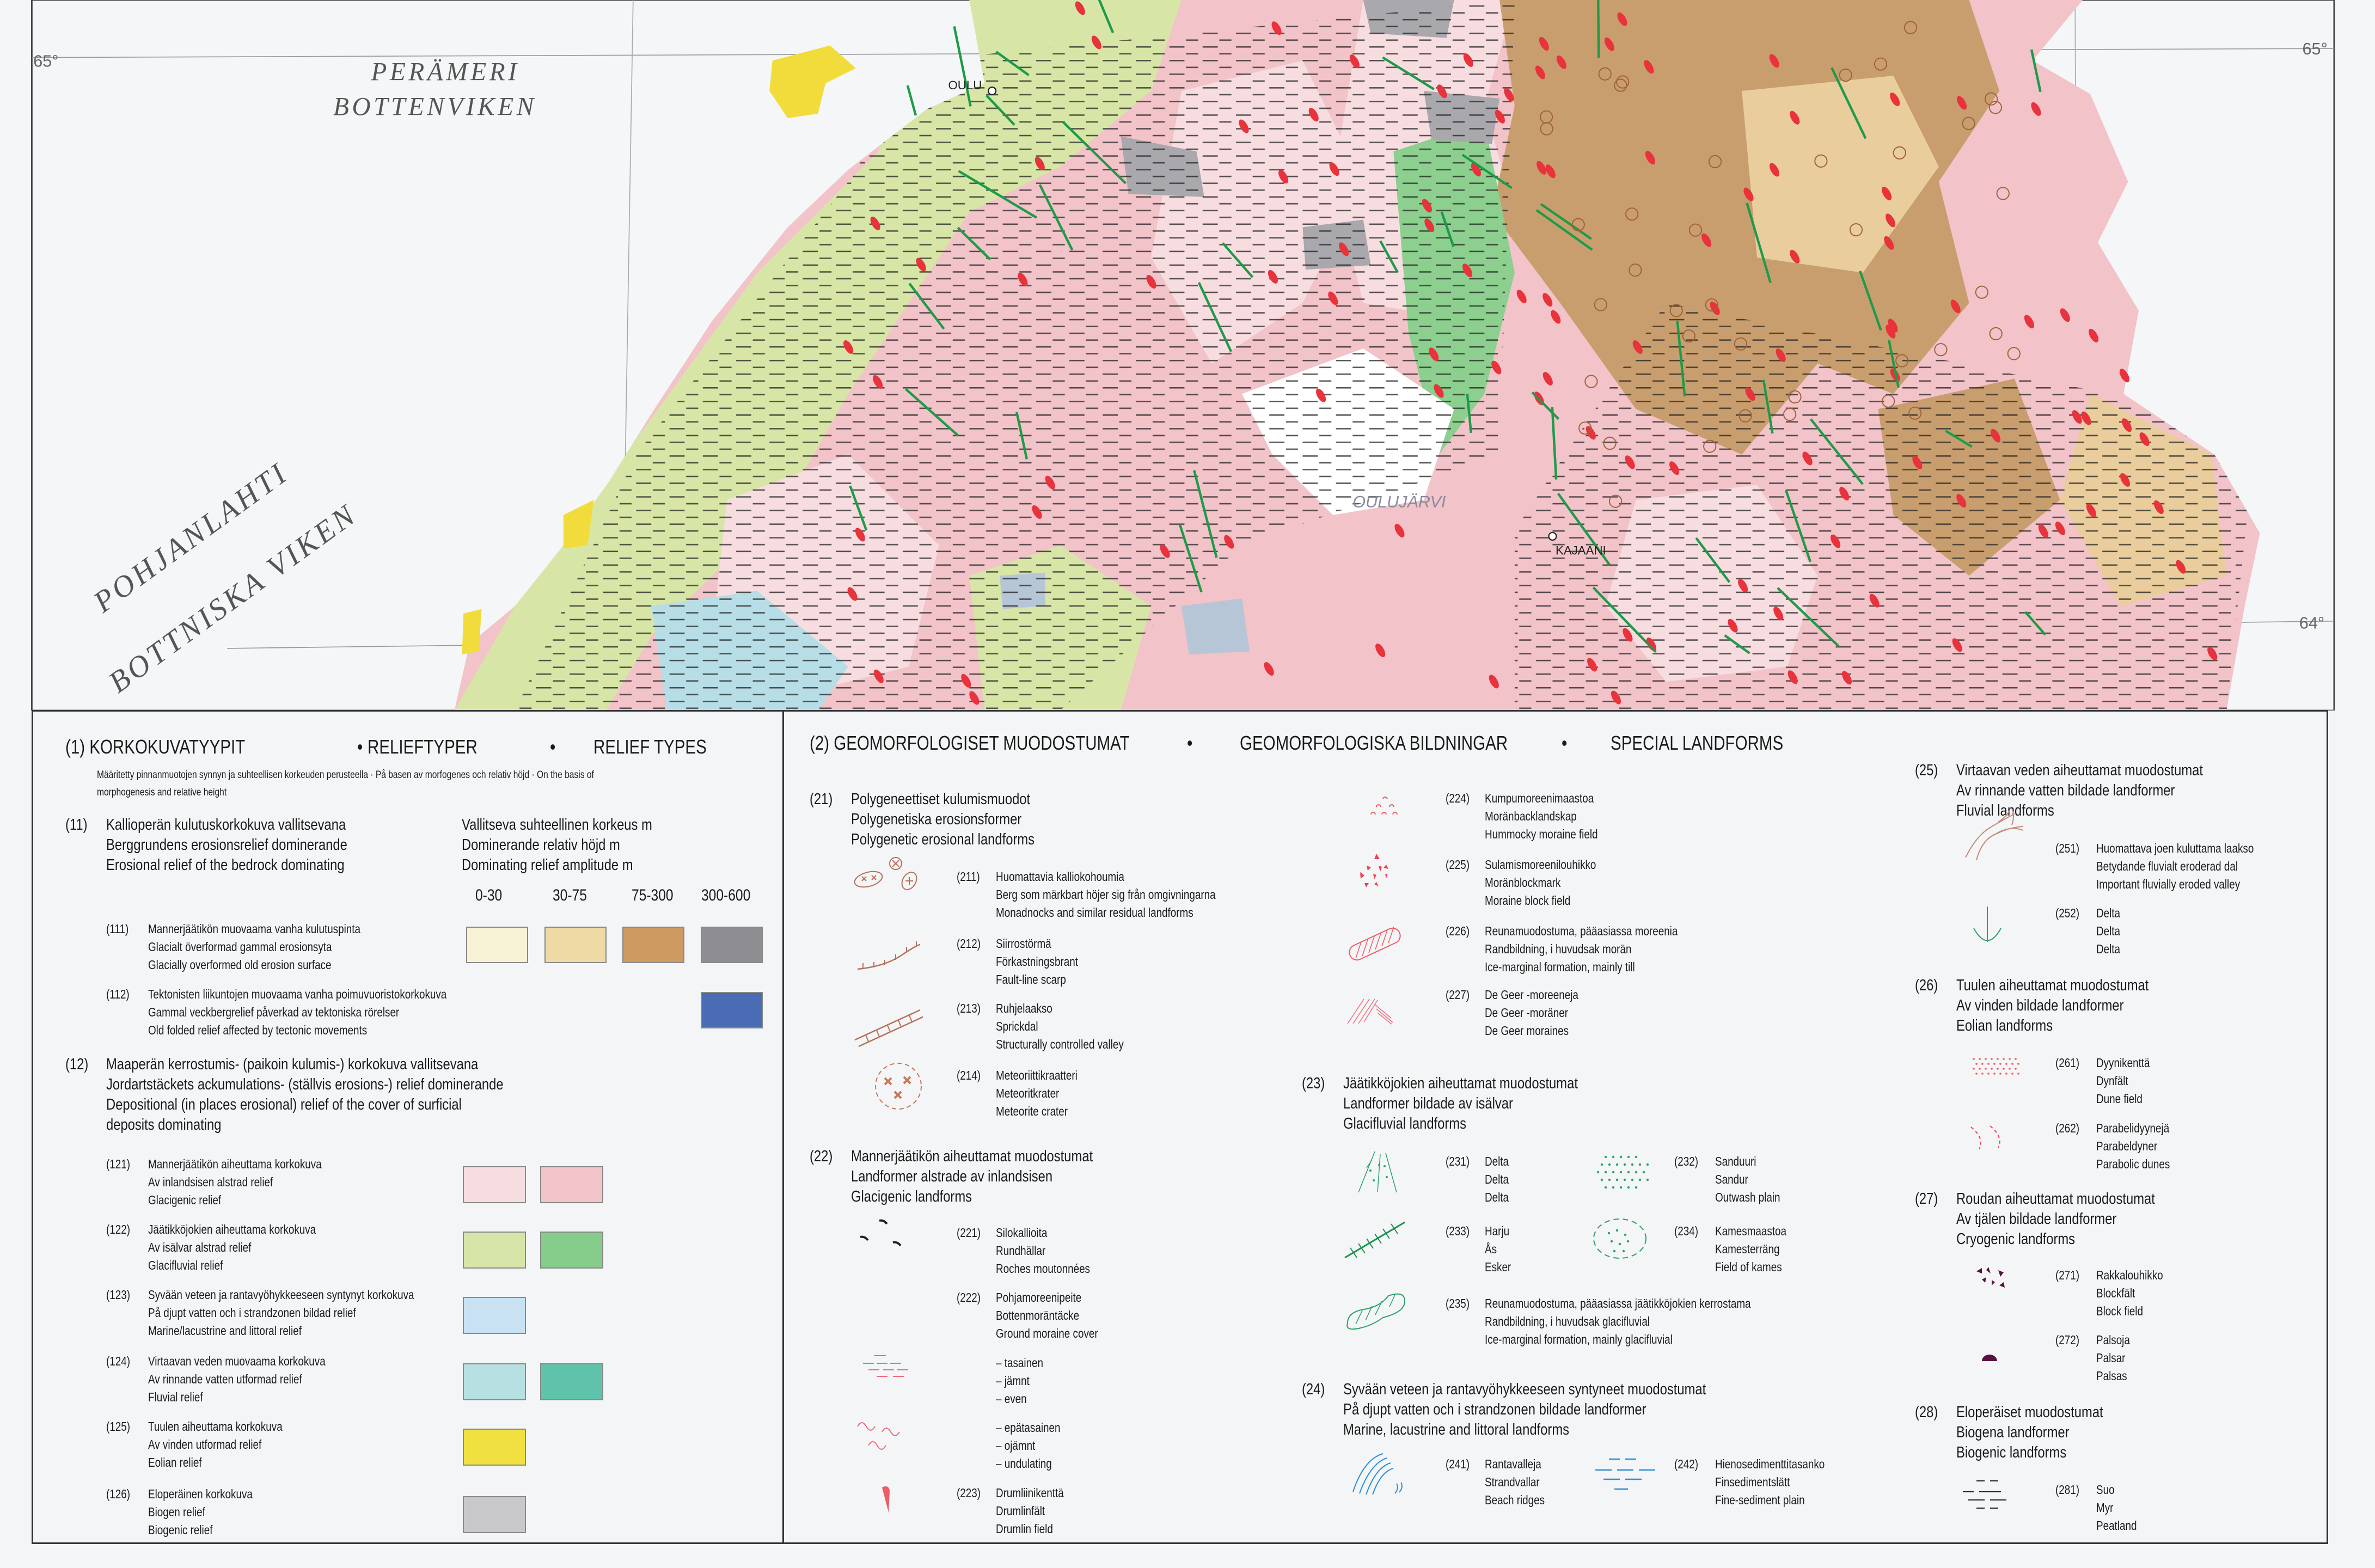 This screenshot has height=1568, width=2375. I want to click on item-code-text: (214), so click(969, 1075).